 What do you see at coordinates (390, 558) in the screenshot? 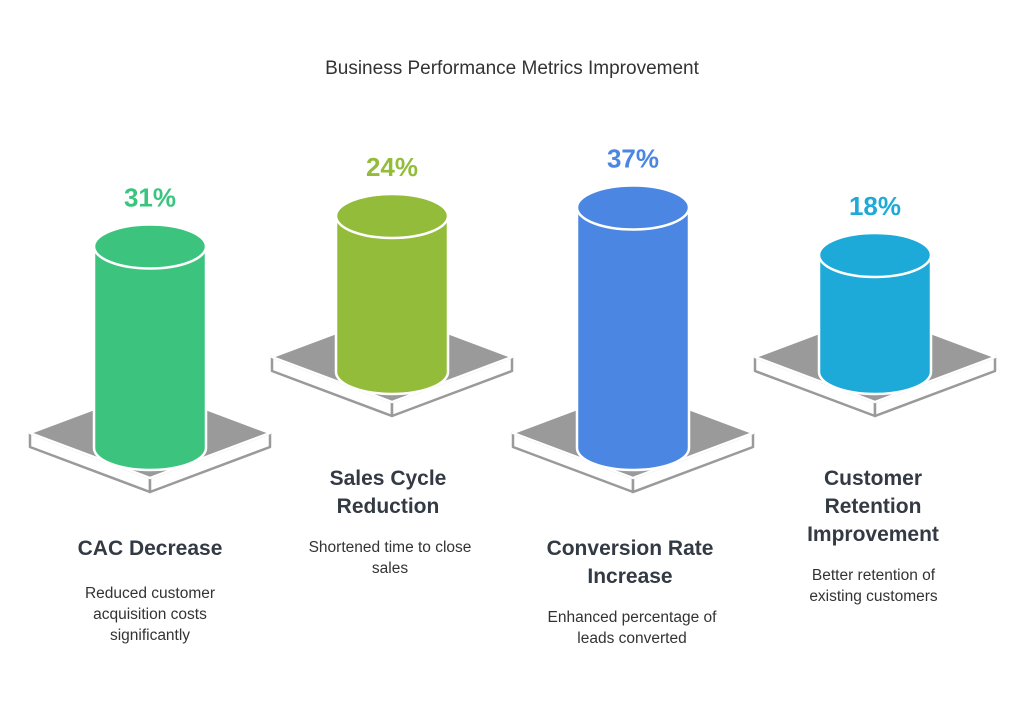
I see `description-sales-cycle: Shortened time to close sales` at bounding box center [390, 558].